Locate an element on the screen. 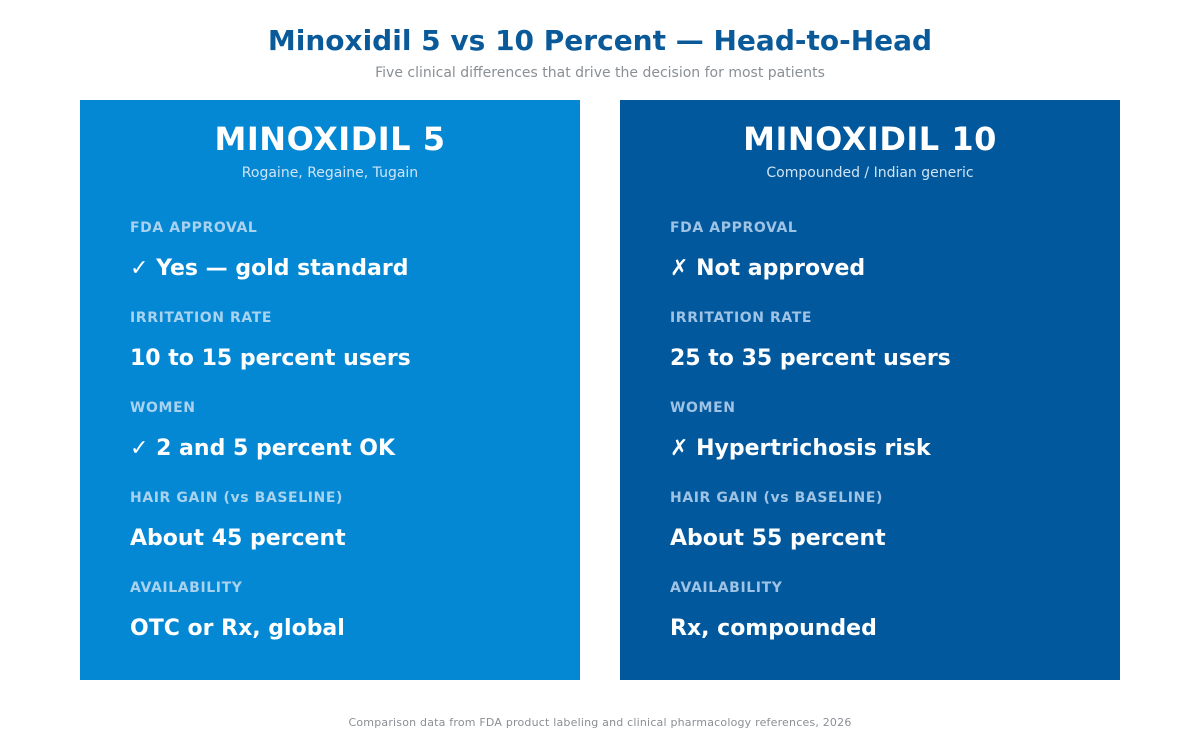 The image size is (1200, 750). card-subtitle: Rogaine, Regaine, Tugain is located at coordinates (330, 173).